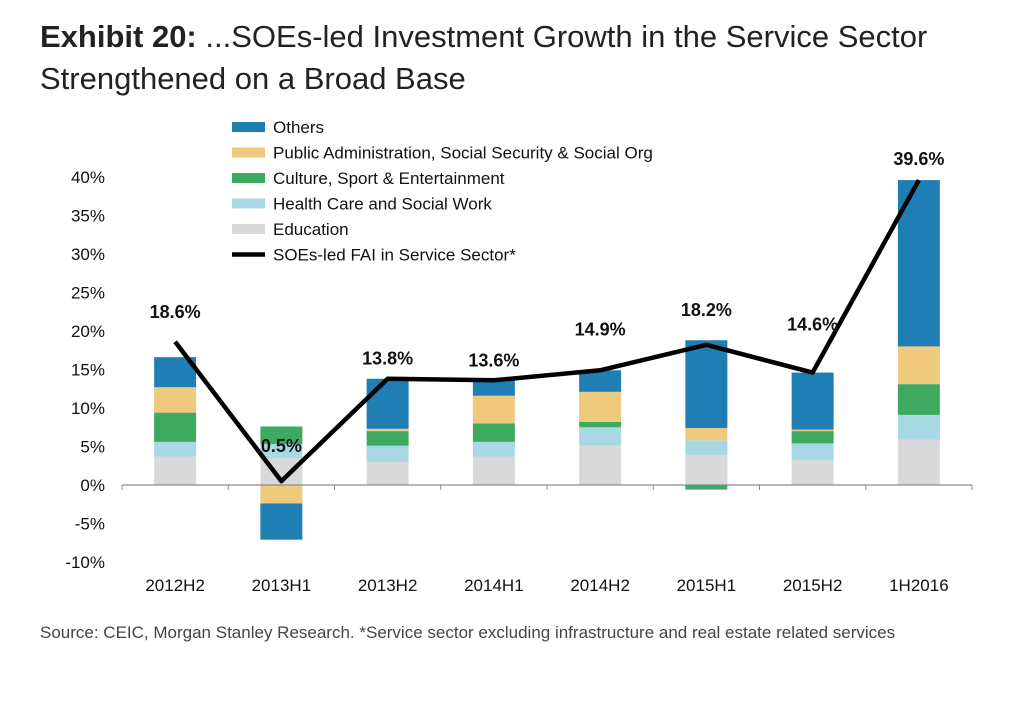 The width and height of the screenshot is (1024, 703). What do you see at coordinates (382, 204) in the screenshot?
I see `legend-label: Health Care and Social Work` at bounding box center [382, 204].